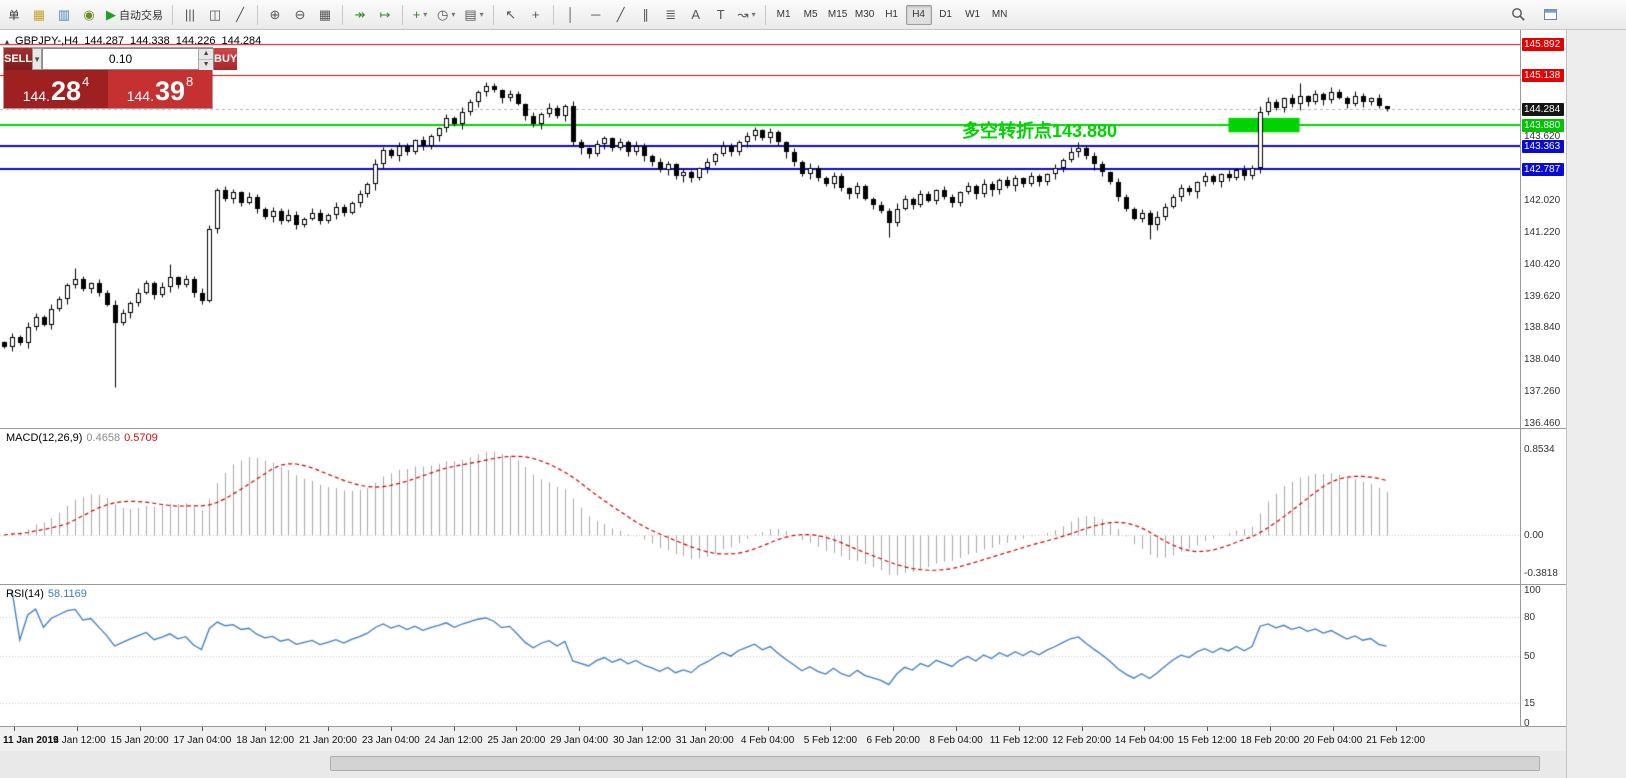  Describe the element at coordinates (206, 54) in the screenshot. I see `volume-increase-button: ▲` at that location.